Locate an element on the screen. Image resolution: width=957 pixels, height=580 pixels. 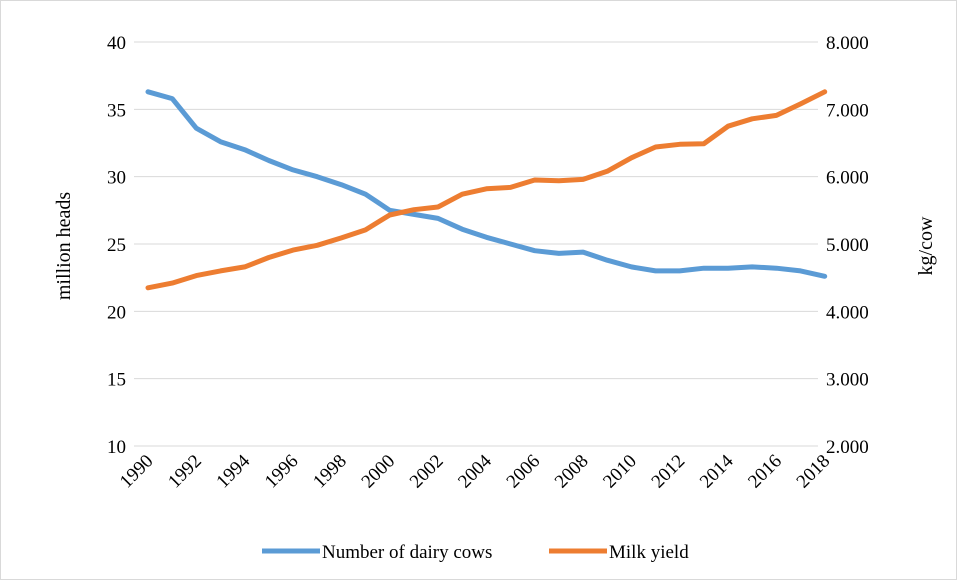
right-y-tick-label: 4.000 is located at coordinates (847, 312).